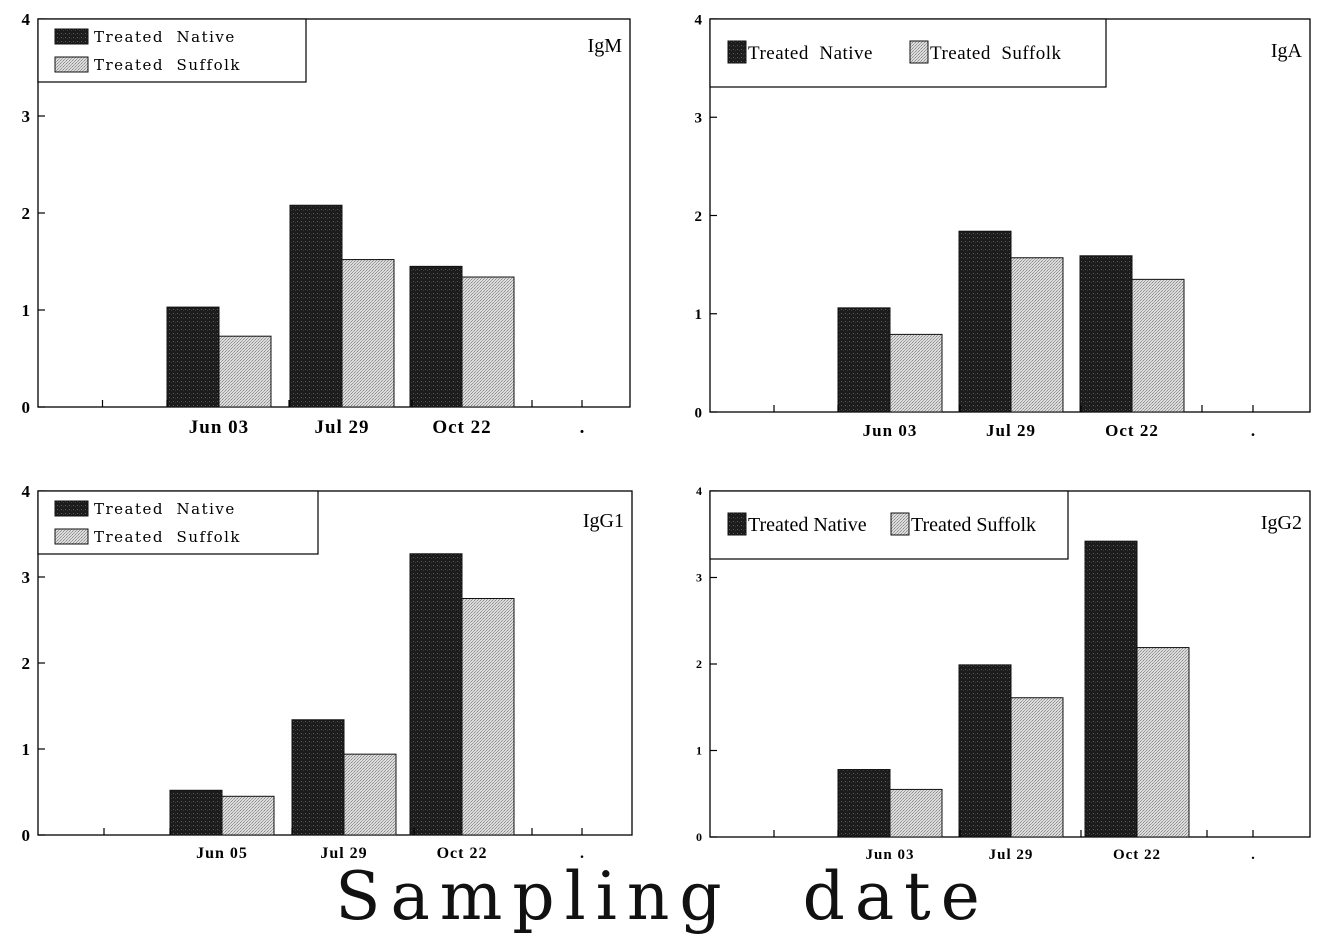 This screenshot has width=1325, height=935. Describe the element at coordinates (222, 853) in the screenshot. I see `x-tick-label: Jun 05` at that location.